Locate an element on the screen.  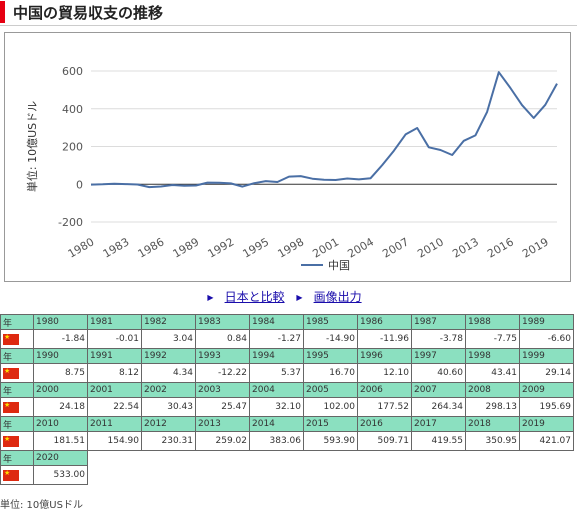
year-cell: 1989 is located at coordinates (546, 322).